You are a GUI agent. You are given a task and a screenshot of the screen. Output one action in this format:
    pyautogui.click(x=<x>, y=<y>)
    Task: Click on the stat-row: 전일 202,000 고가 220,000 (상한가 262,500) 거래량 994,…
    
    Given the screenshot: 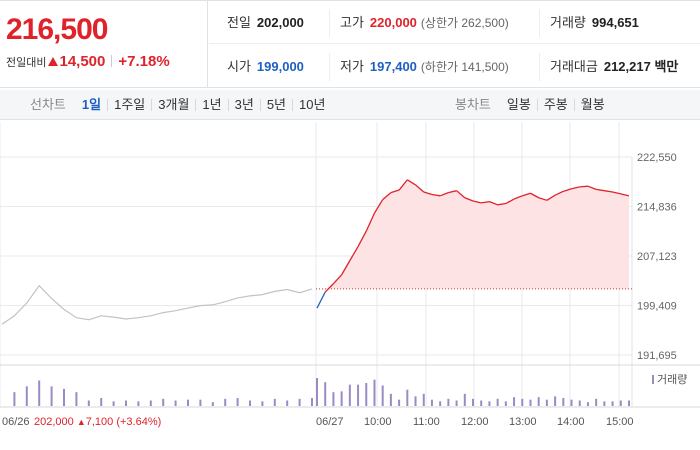 What is the action you would take?
    pyautogui.click(x=454, y=22)
    